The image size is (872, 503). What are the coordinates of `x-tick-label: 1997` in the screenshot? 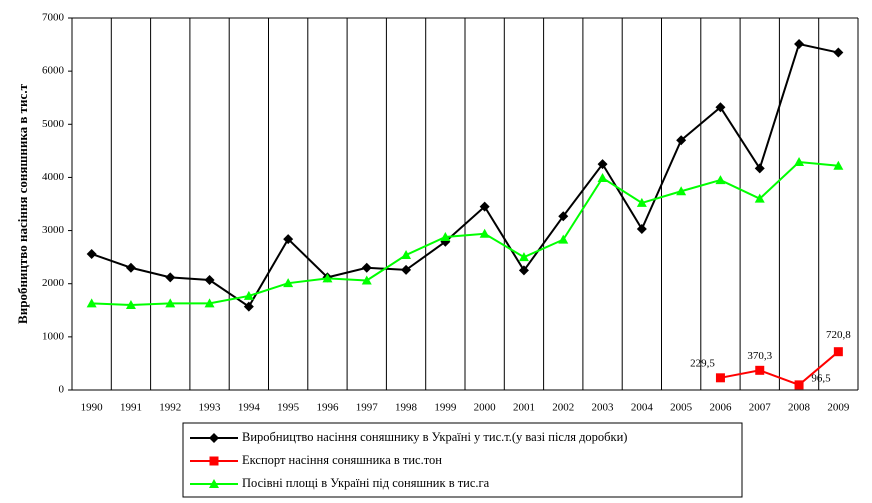 It's located at (367, 408).